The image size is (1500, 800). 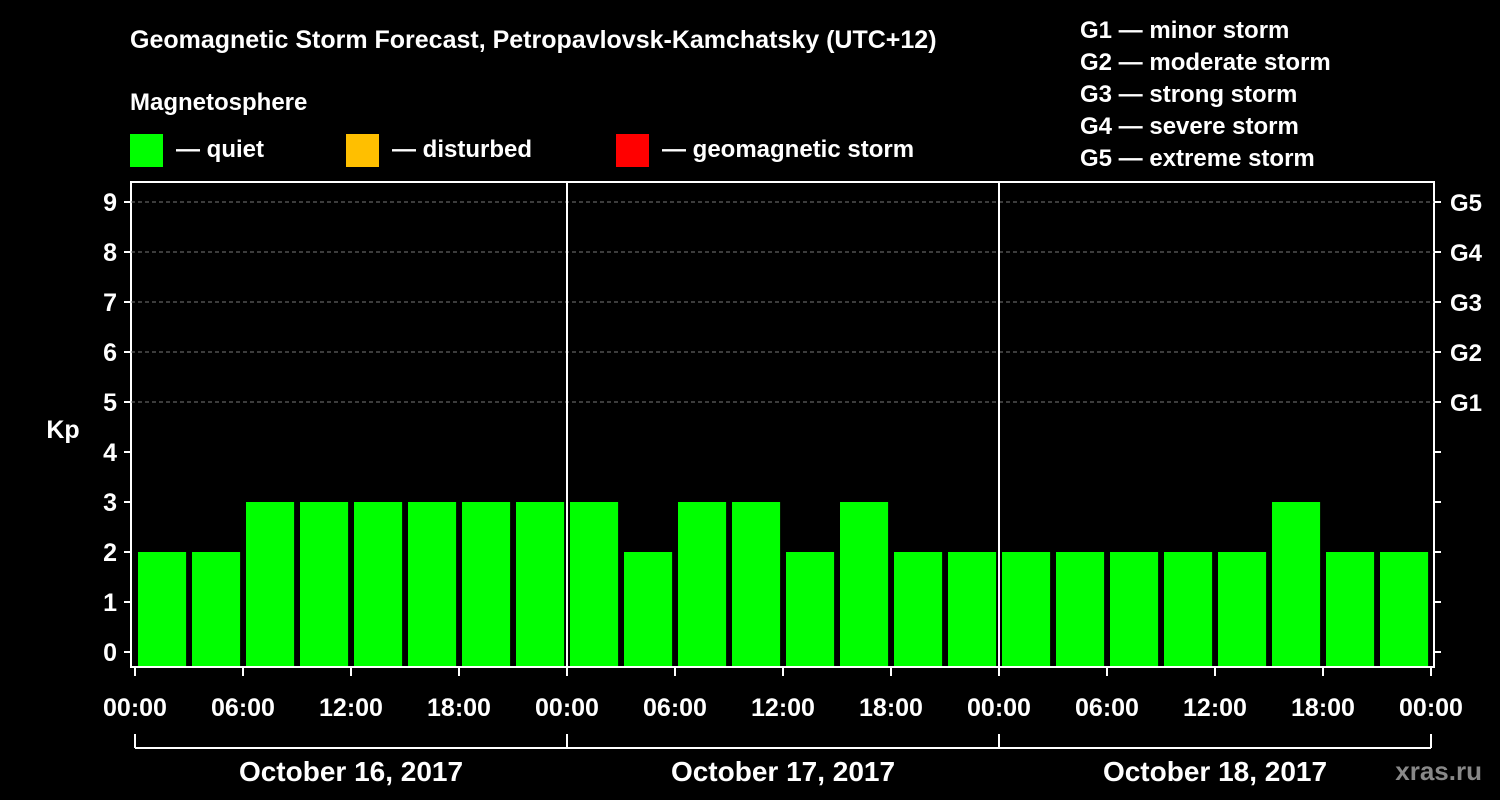 I want to click on y-tick-label: 9, so click(x=110, y=203).